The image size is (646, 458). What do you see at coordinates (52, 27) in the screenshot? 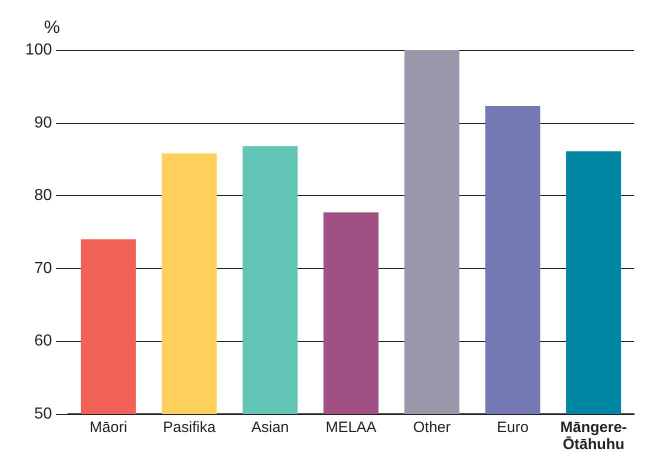
I see `y-axis-title: %` at bounding box center [52, 27].